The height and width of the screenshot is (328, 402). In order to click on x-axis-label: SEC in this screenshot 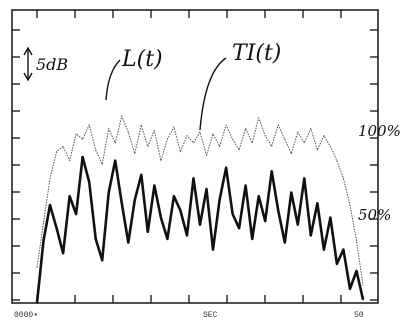, I will do `click(210, 315)`.